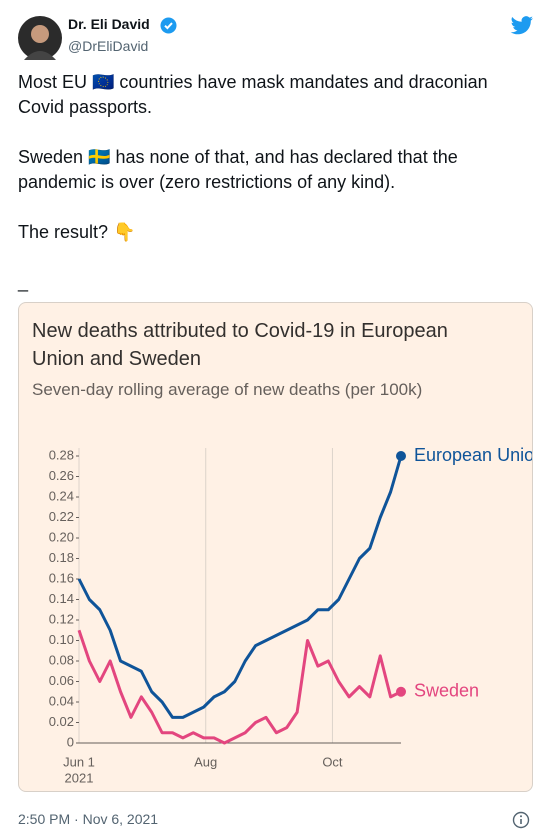 This screenshot has height=838, width=553. I want to click on x-tick-label: Jun 1, so click(79, 761).